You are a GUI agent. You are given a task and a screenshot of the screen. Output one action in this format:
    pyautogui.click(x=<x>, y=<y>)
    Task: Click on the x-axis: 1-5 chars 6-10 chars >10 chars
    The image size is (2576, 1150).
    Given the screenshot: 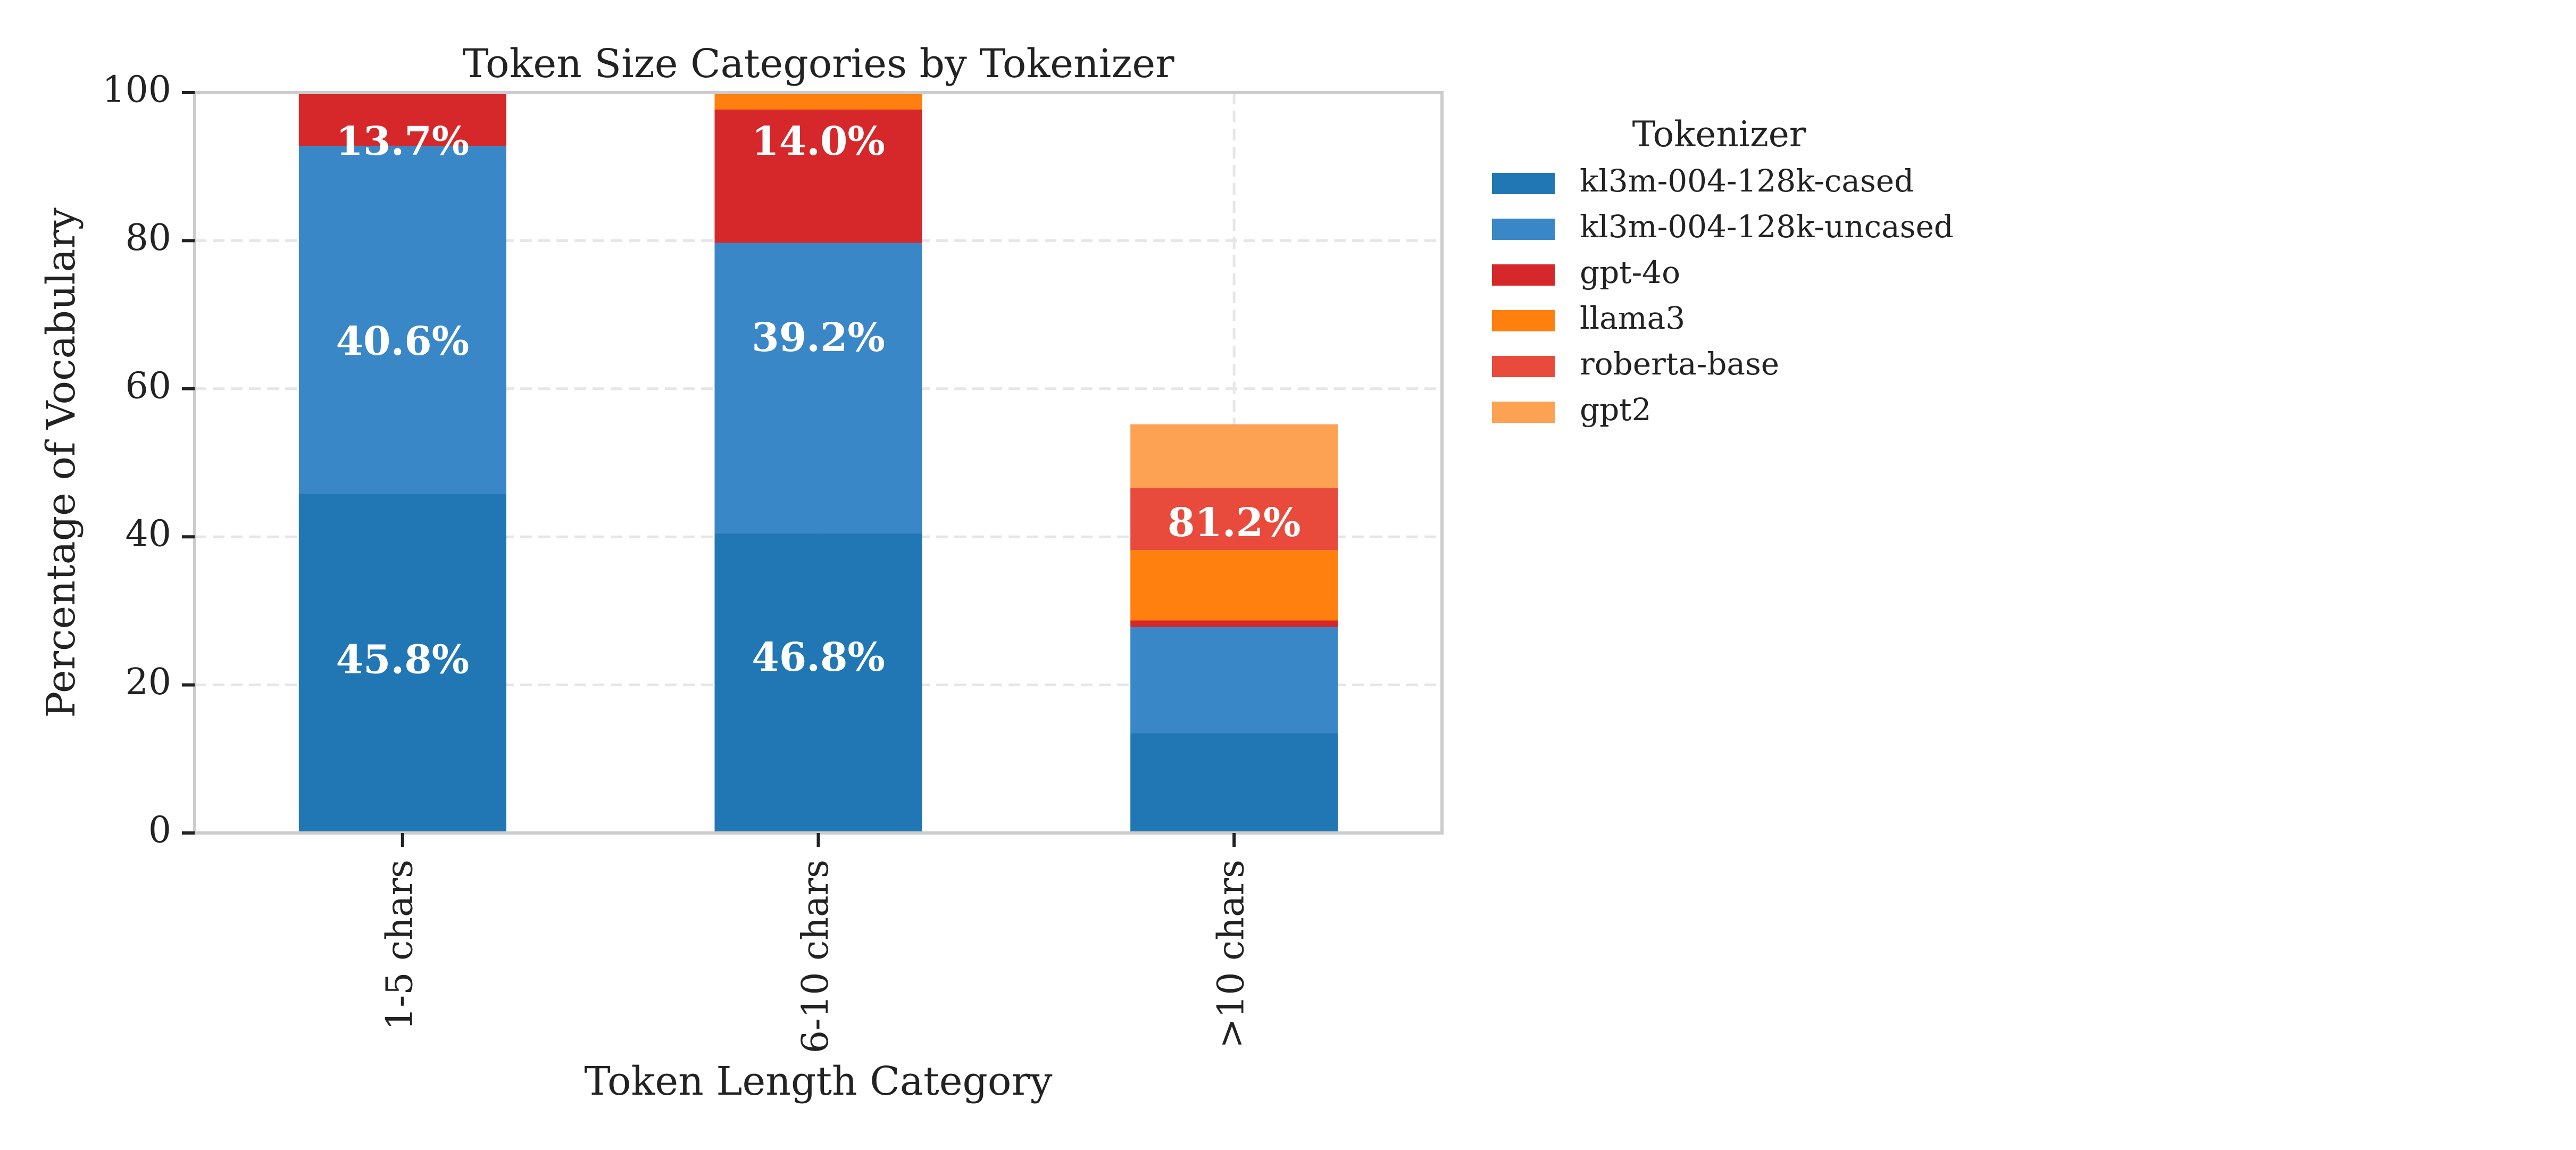 What is the action you would take?
    pyautogui.click(x=816, y=943)
    